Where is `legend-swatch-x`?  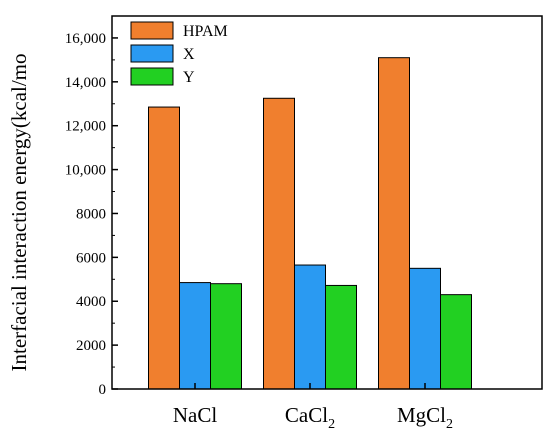 legend-swatch-x is located at coordinates (152, 53).